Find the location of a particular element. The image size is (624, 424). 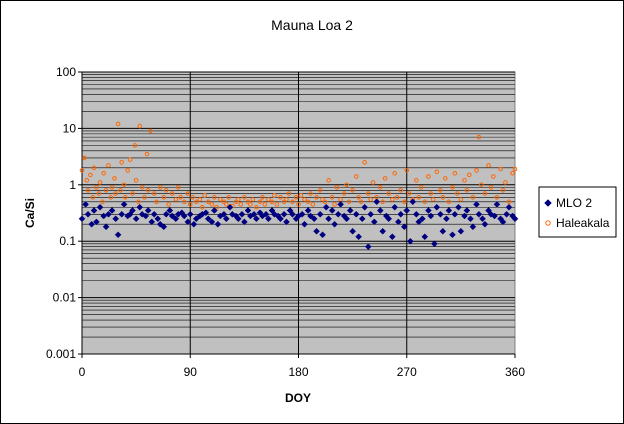

y-tick-label: 0.1 is located at coordinates (67, 241).